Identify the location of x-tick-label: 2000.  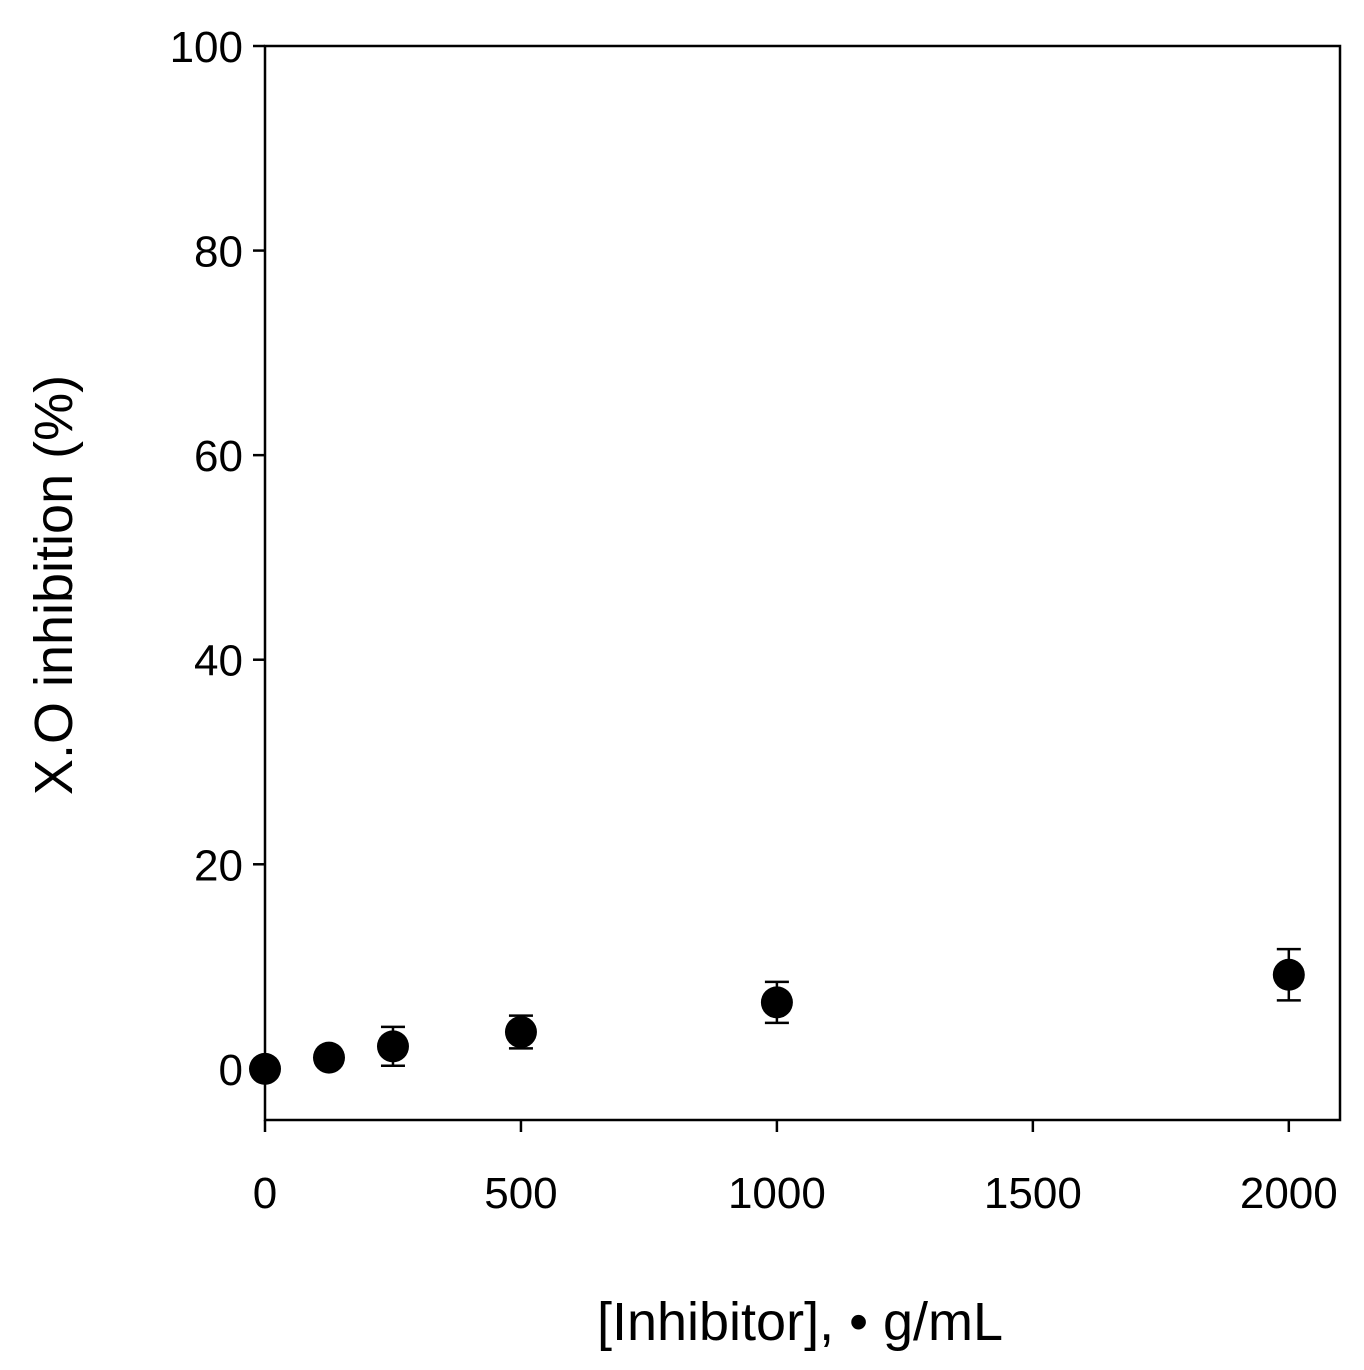
(1289, 1193).